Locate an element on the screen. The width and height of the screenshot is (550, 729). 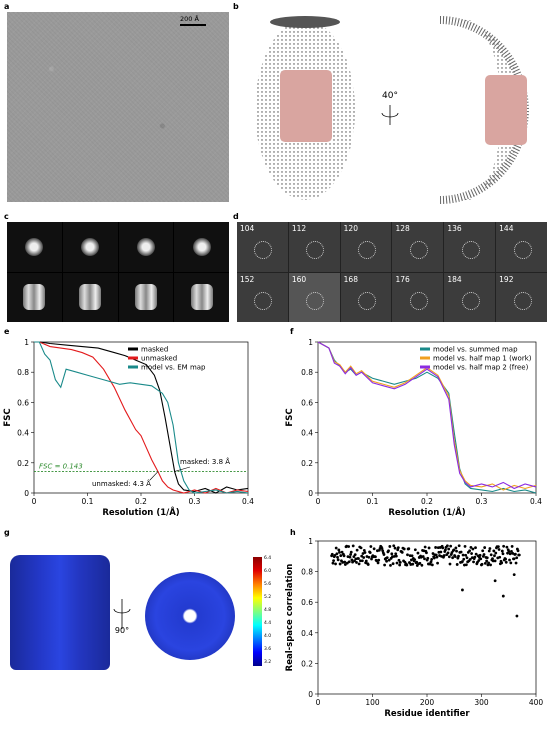
panel-label-d: d is located at coordinates (236, 216).